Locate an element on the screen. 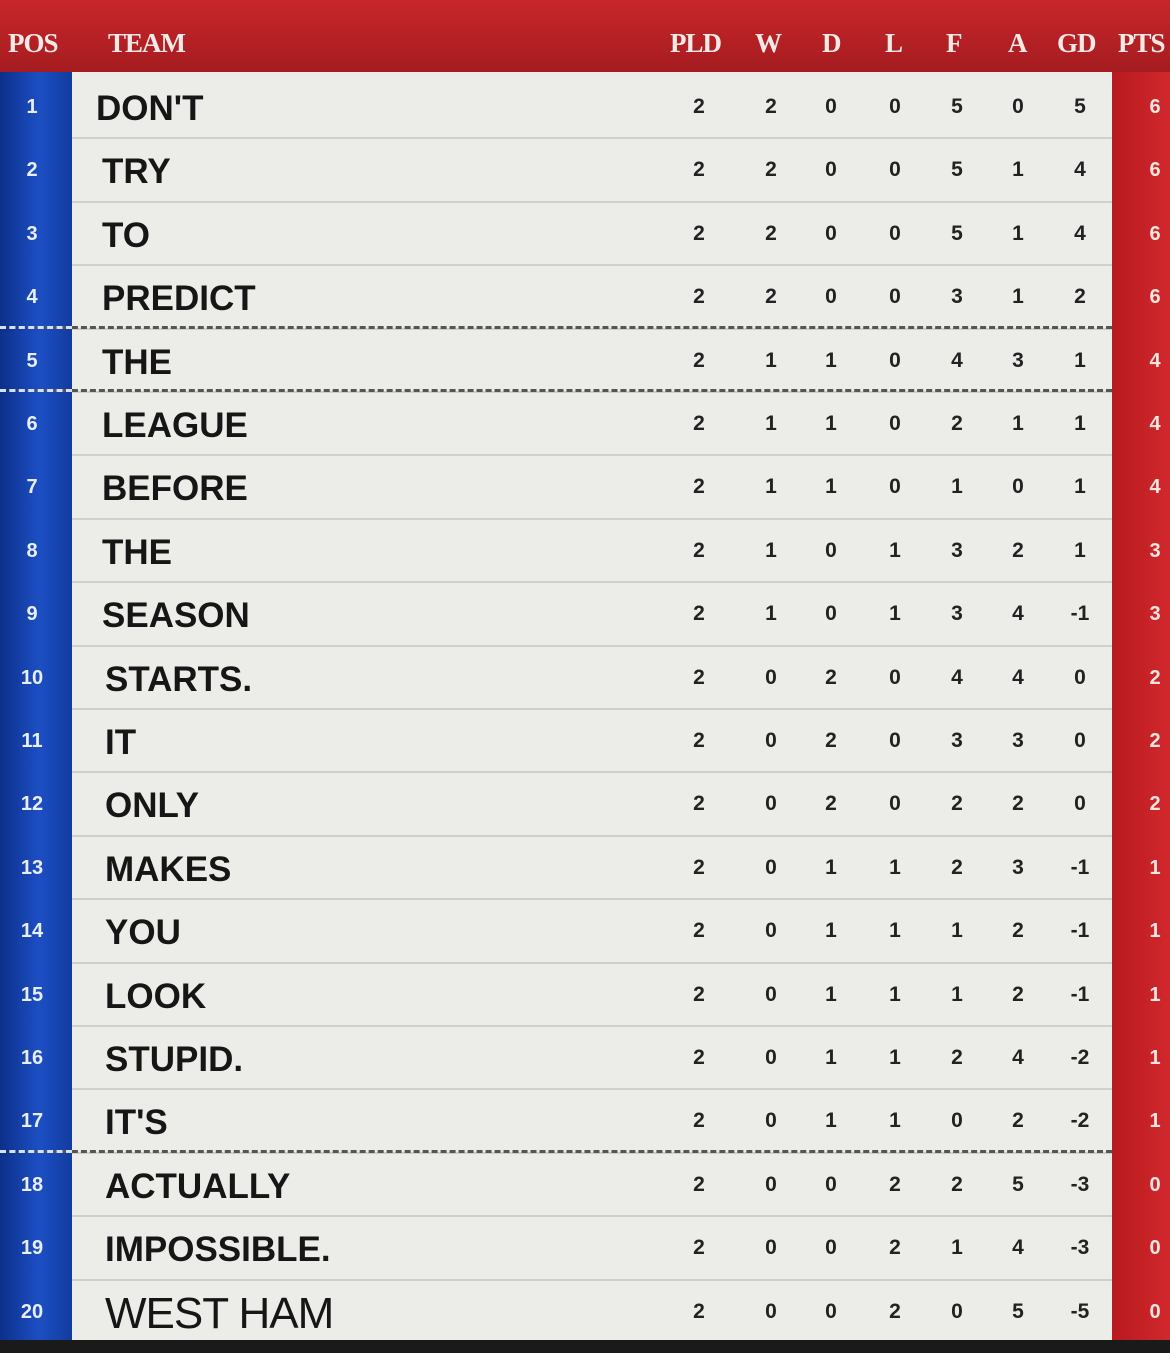  position-cell: 19 is located at coordinates (32, 1248).